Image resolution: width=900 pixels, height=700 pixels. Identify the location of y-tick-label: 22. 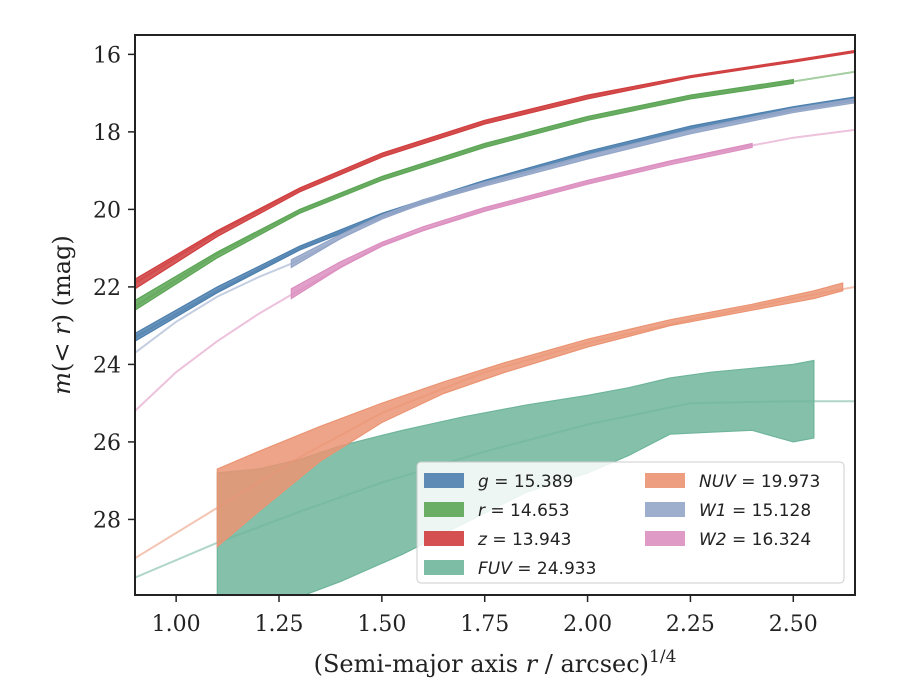
(107, 288).